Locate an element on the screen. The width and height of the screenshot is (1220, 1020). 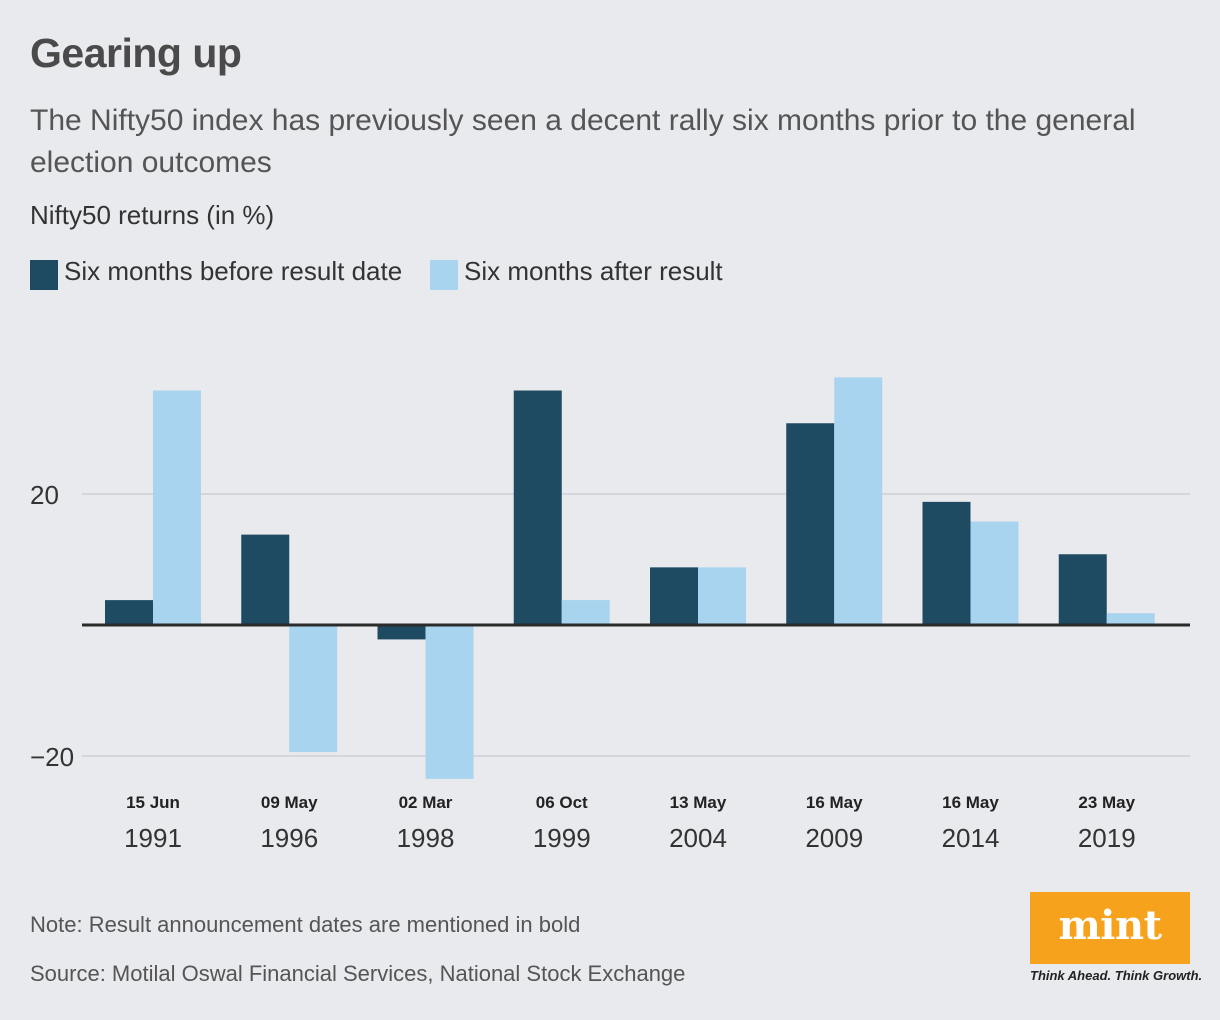
x-date-label: 13 May is located at coordinates (698, 802).